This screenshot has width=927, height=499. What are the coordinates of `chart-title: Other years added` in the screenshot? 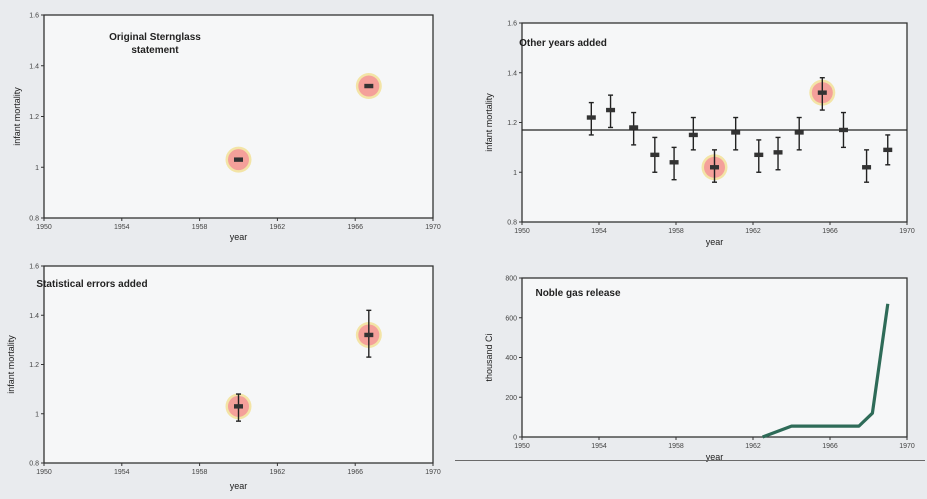 It's located at (563, 43).